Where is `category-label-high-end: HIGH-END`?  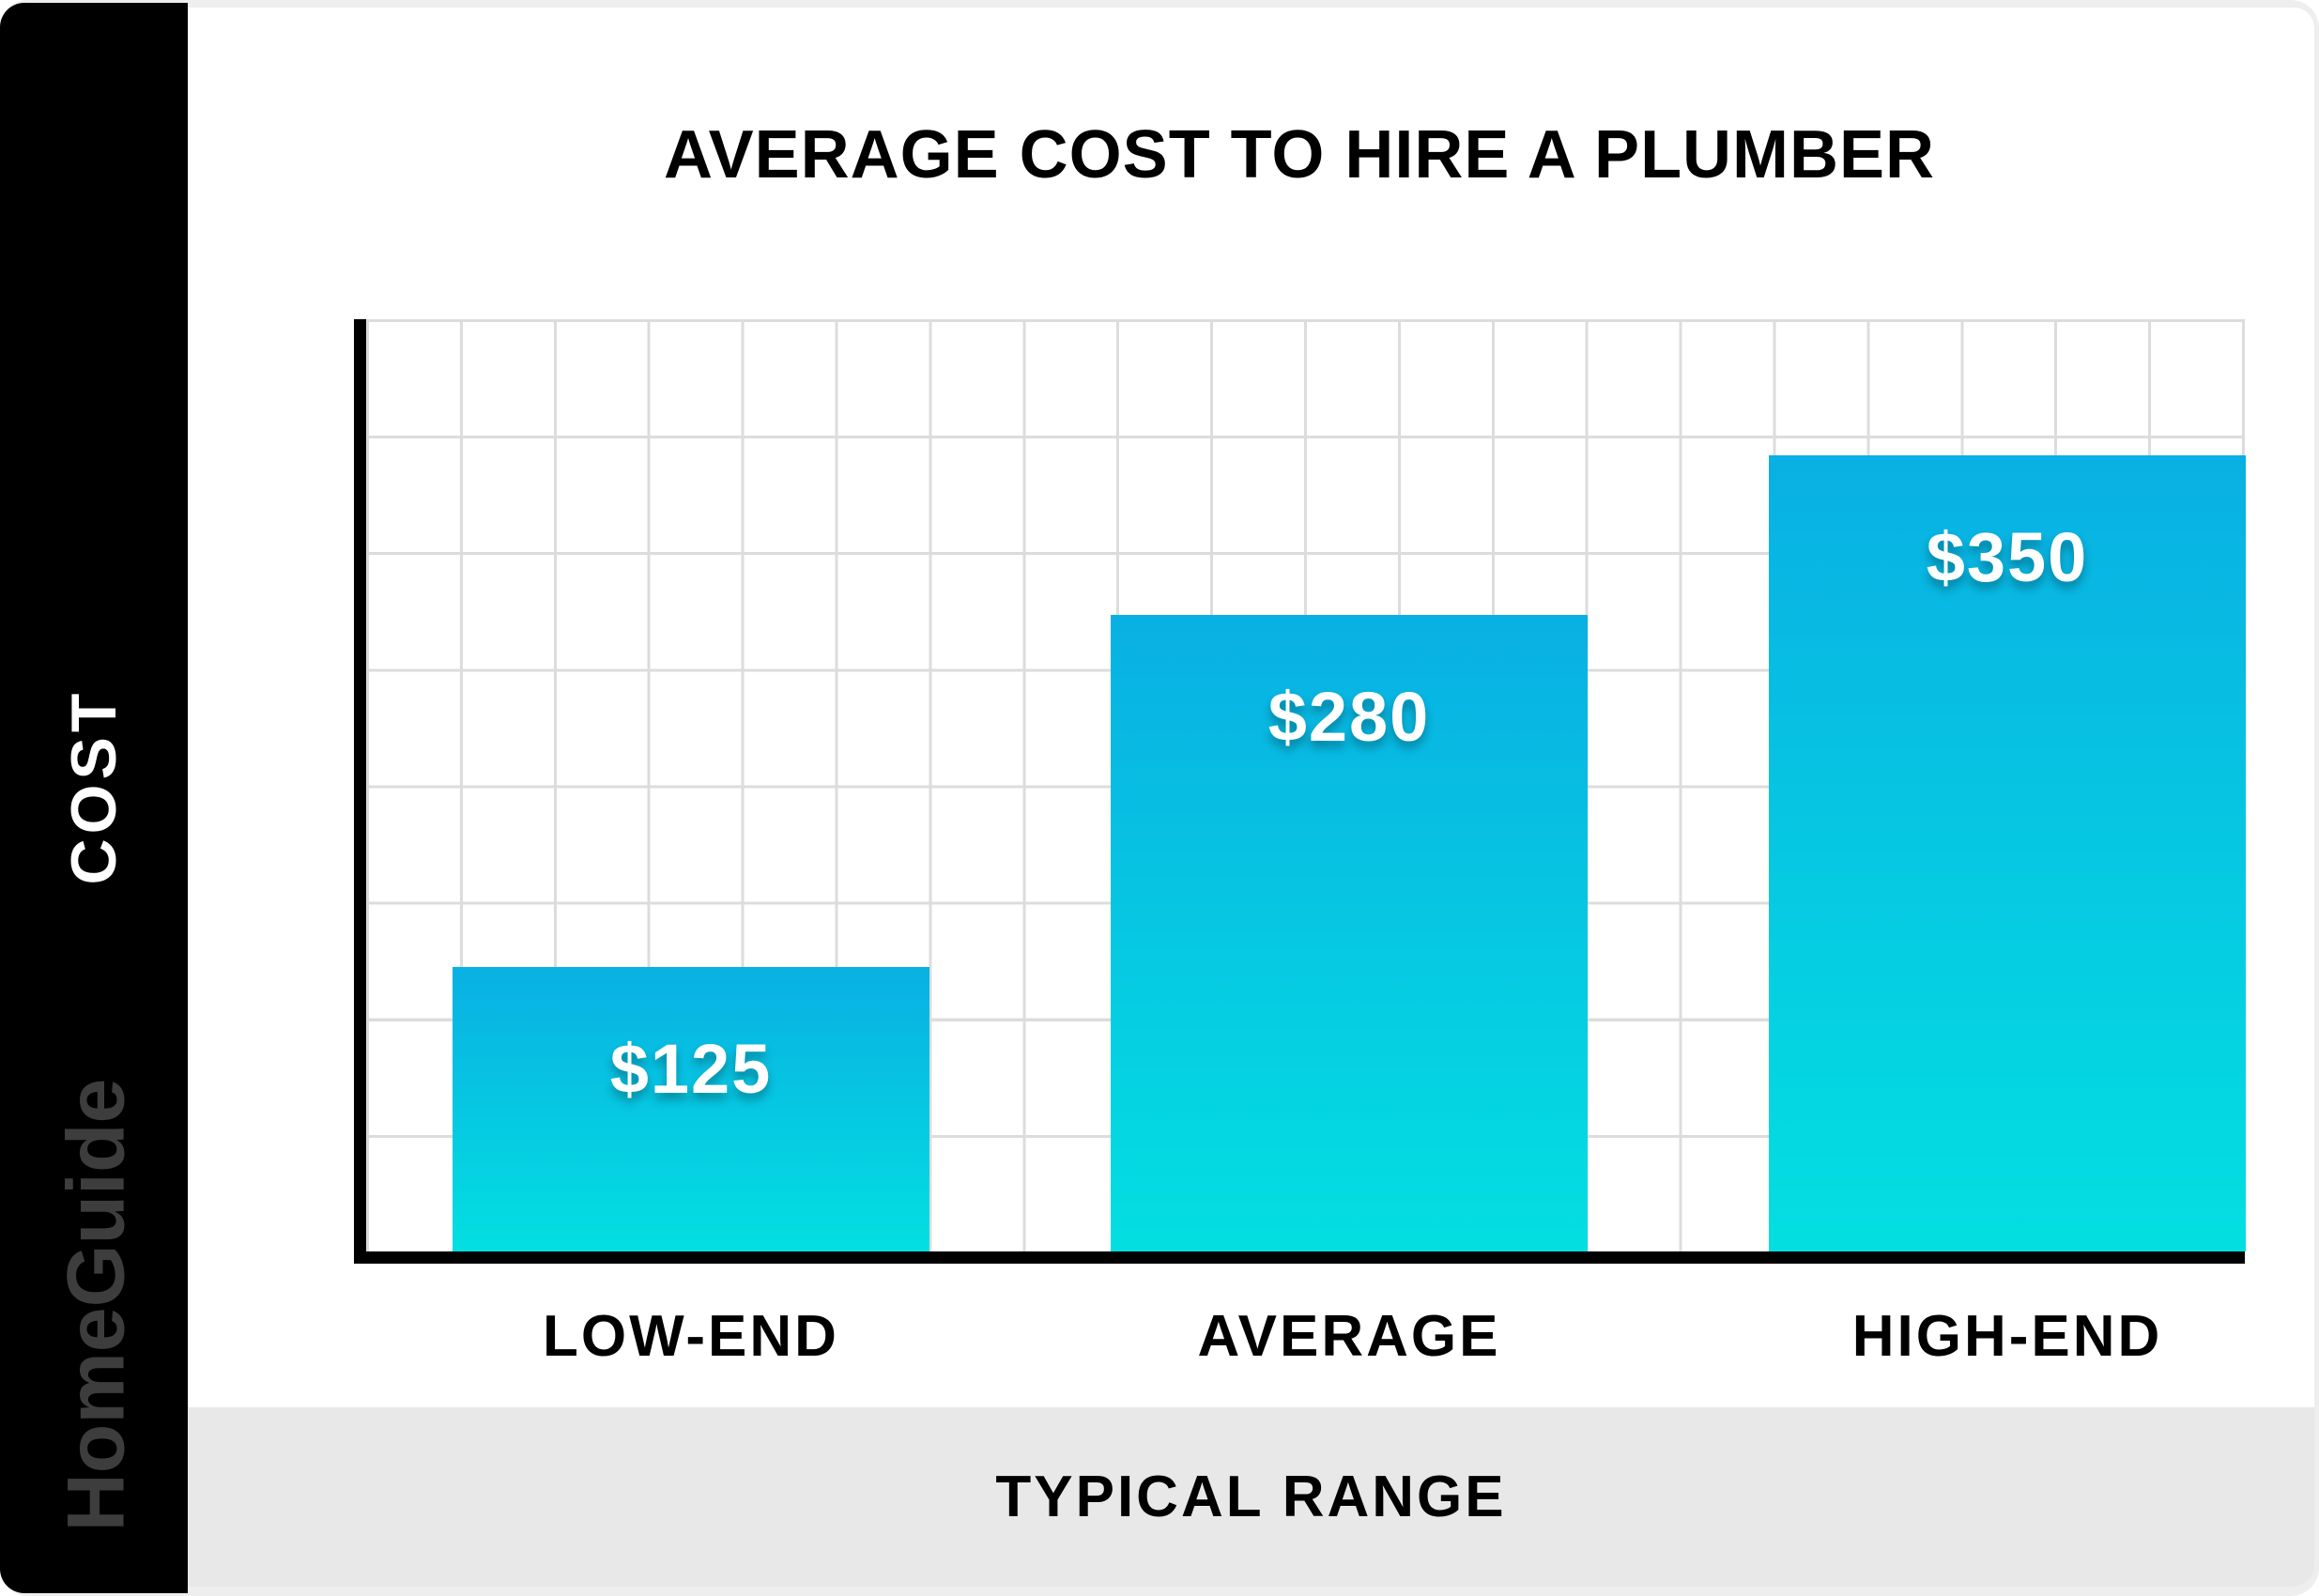
category-label-high-end: HIGH-END is located at coordinates (2007, 1336).